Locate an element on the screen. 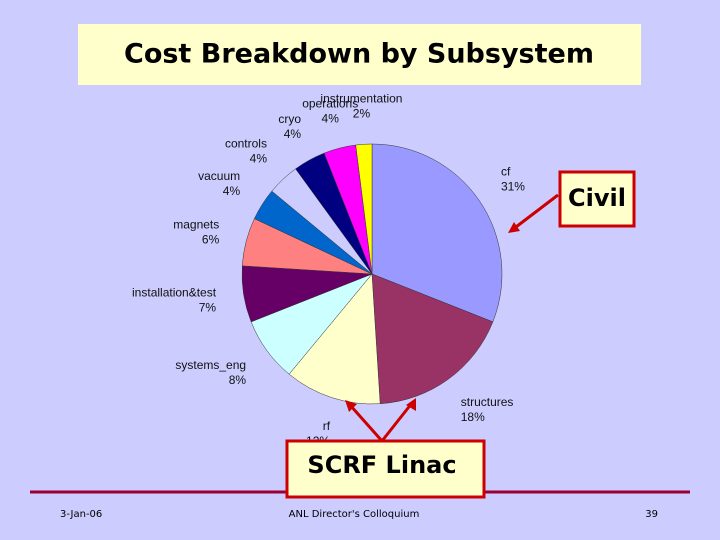 The image size is (720, 540). title: Cost Breakdown by Subsystem is located at coordinates (359, 54).